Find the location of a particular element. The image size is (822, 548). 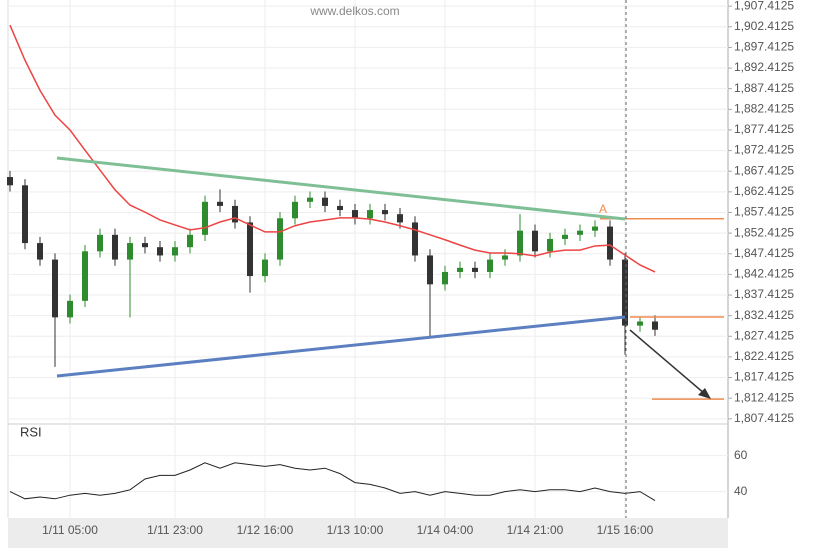

y-tick-label: 1,817.4125 is located at coordinates (764, 377).